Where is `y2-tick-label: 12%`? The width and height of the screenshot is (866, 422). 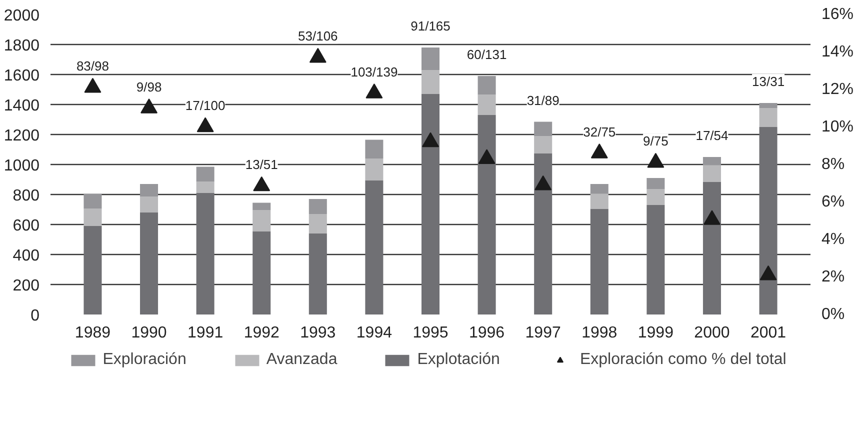 y2-tick-label: 12% is located at coordinates (838, 89).